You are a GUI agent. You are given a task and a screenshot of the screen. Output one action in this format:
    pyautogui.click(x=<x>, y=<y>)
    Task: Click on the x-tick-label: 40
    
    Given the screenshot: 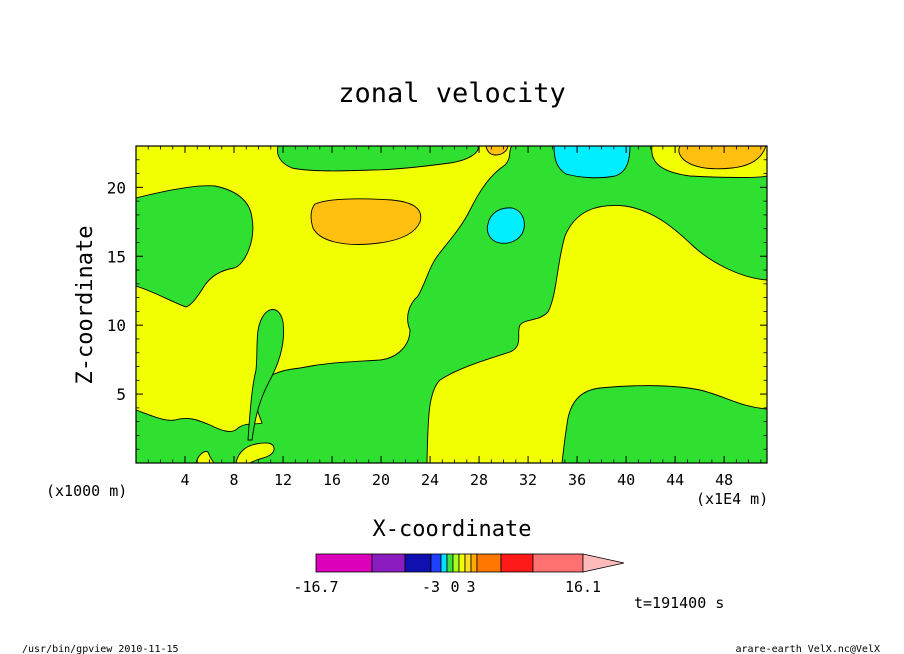 What is the action you would take?
    pyautogui.click(x=626, y=480)
    